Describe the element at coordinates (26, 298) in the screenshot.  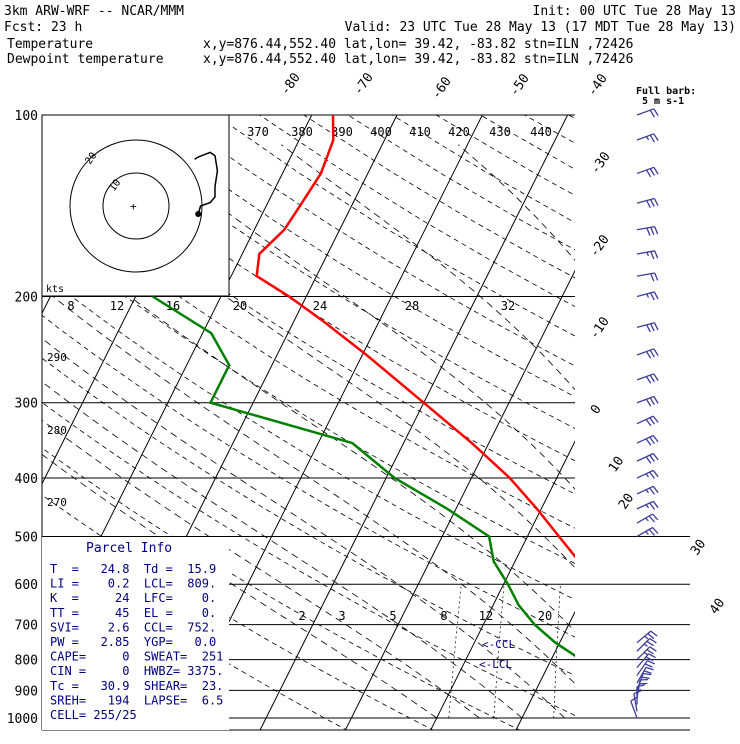
I see `pressure-label: 200` at that location.